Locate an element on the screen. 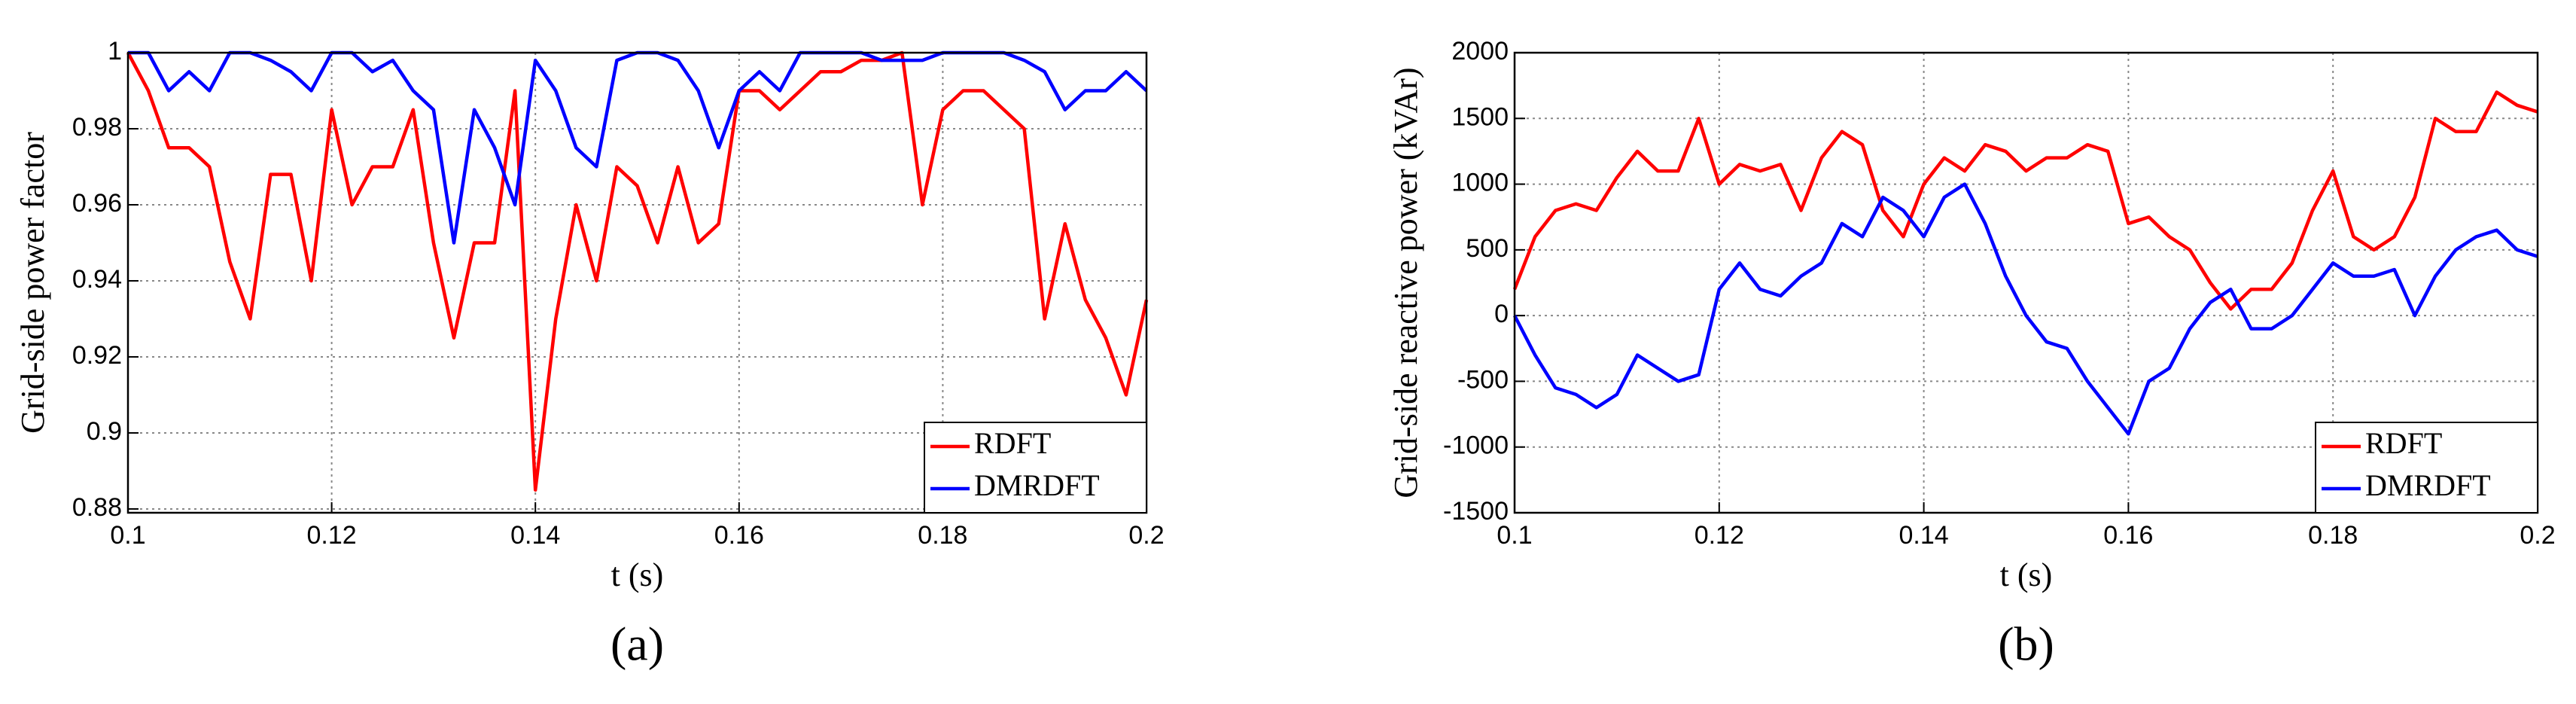  y-axis-label: Grid-side power factor is located at coordinates (32, 283).